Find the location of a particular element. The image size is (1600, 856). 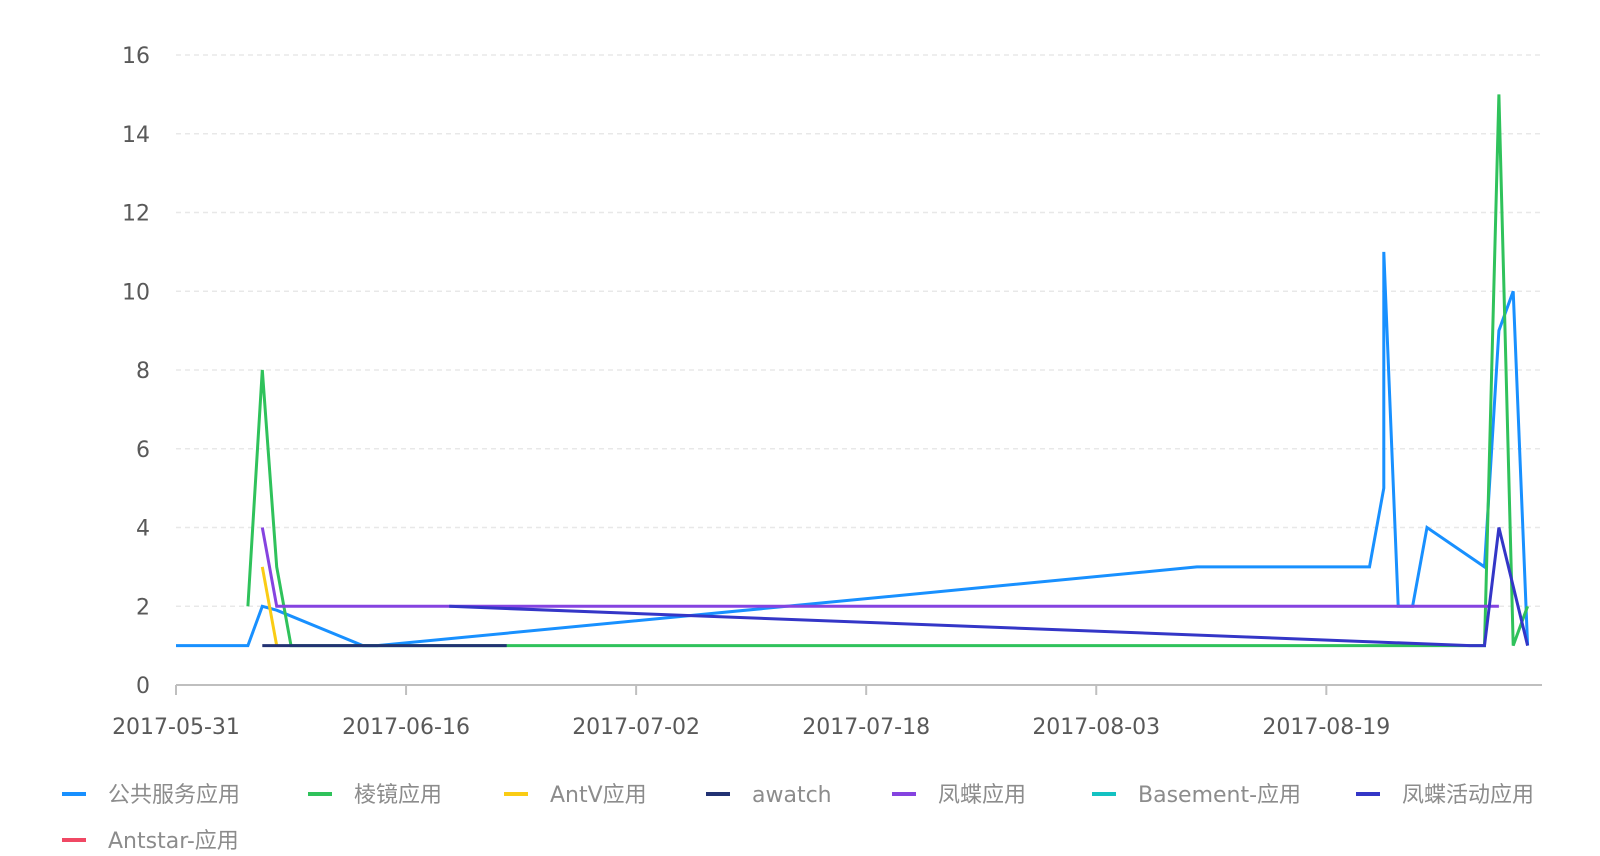

legend-item: 棱镜应用 is located at coordinates (375, 795).